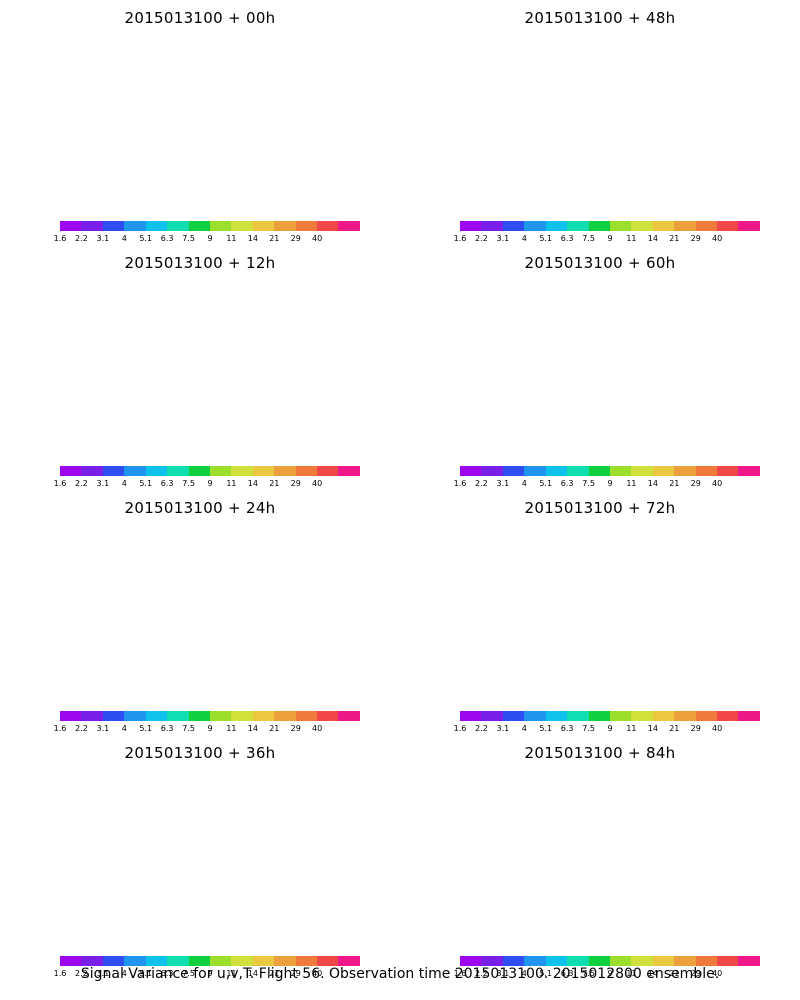  Describe the element at coordinates (600, 18) in the screenshot. I see `panel-title: 2015013100 + 48h` at that location.